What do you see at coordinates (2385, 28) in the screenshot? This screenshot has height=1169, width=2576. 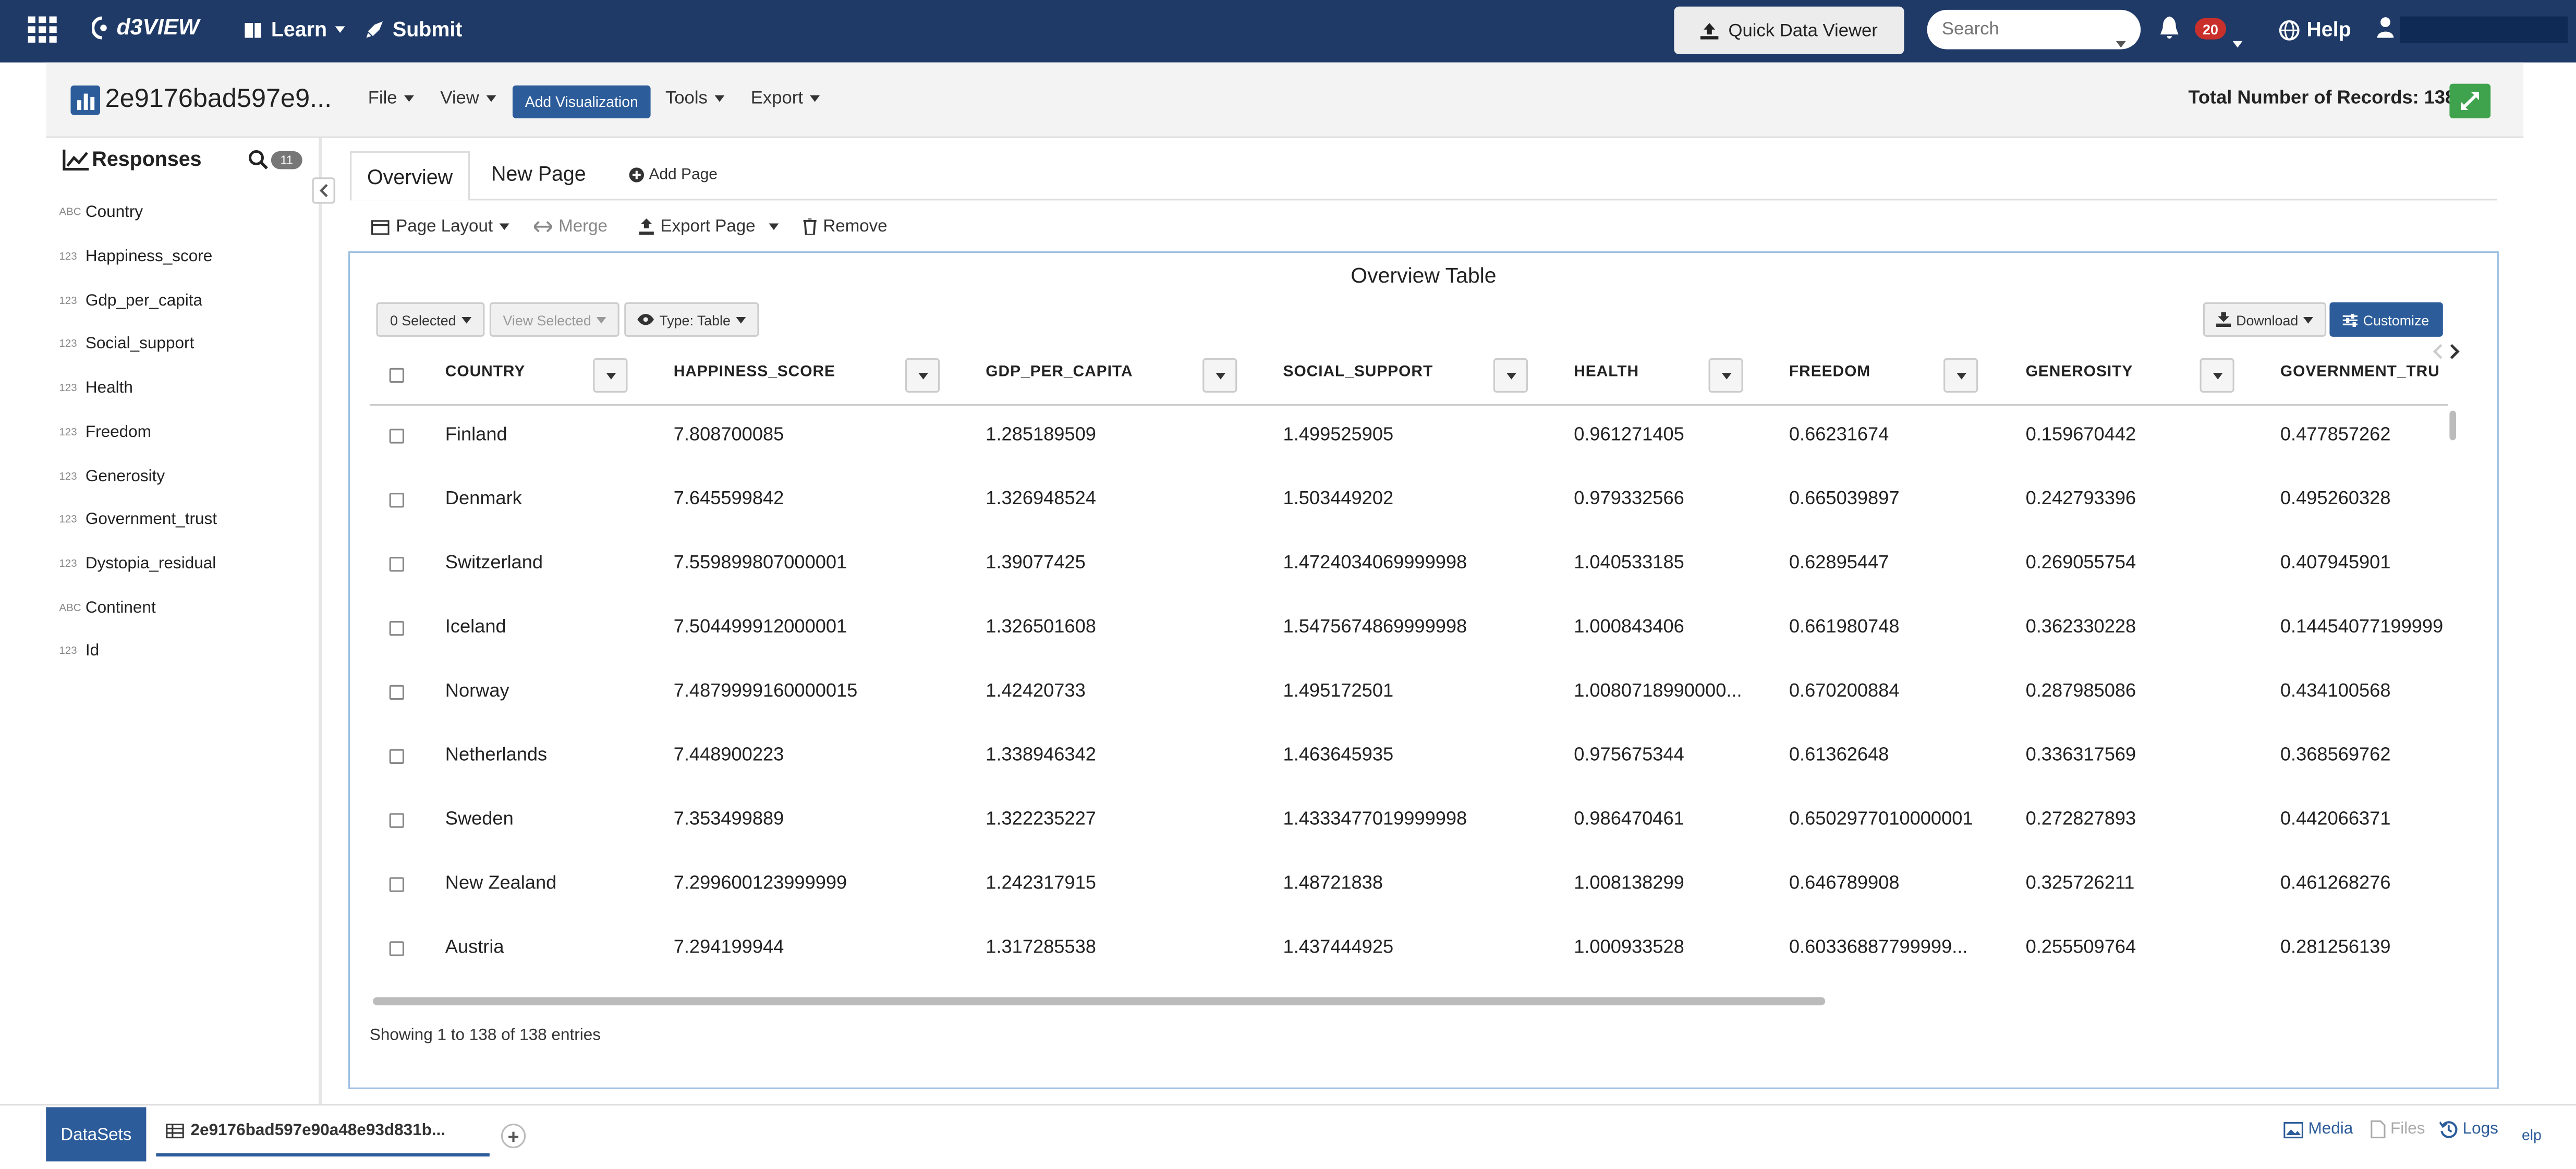 I see `user-icon` at bounding box center [2385, 28].